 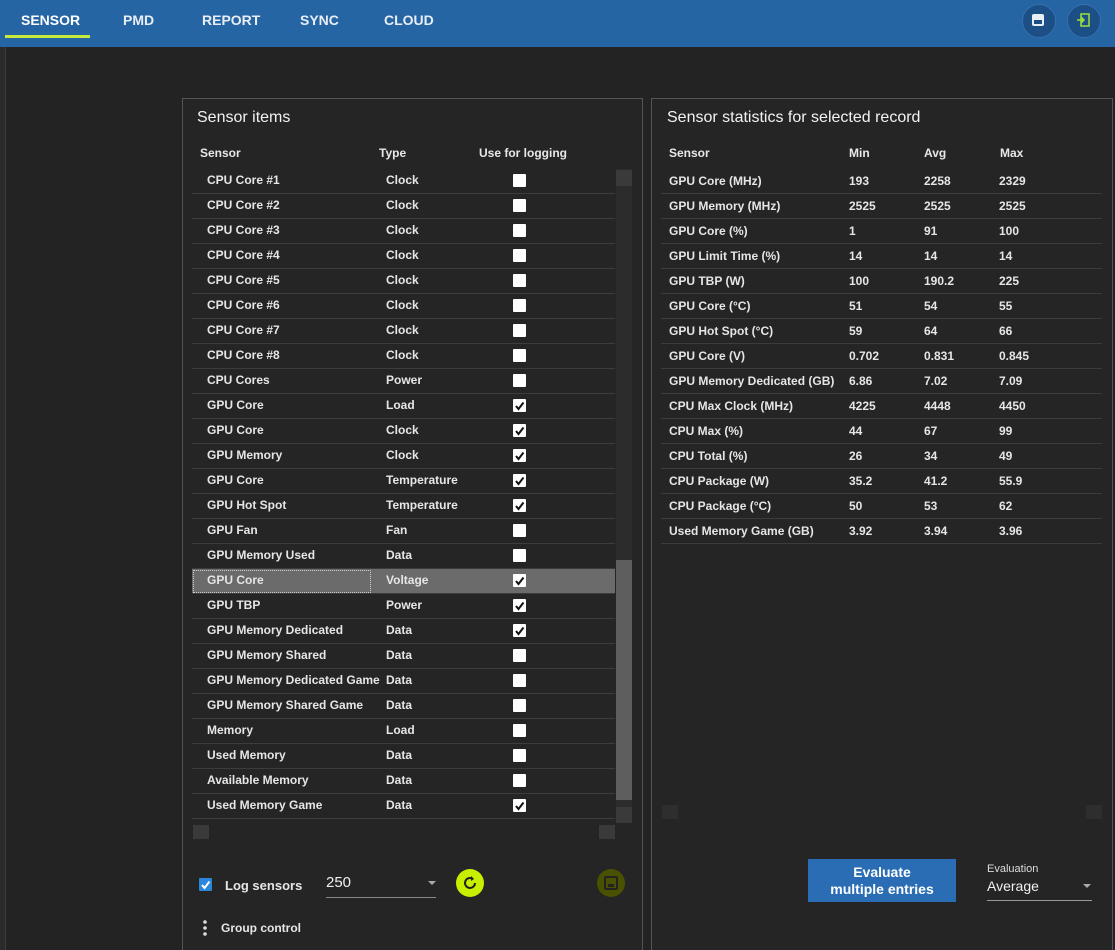 What do you see at coordinates (409, 20) in the screenshot?
I see `nav-tab: CLOUD` at bounding box center [409, 20].